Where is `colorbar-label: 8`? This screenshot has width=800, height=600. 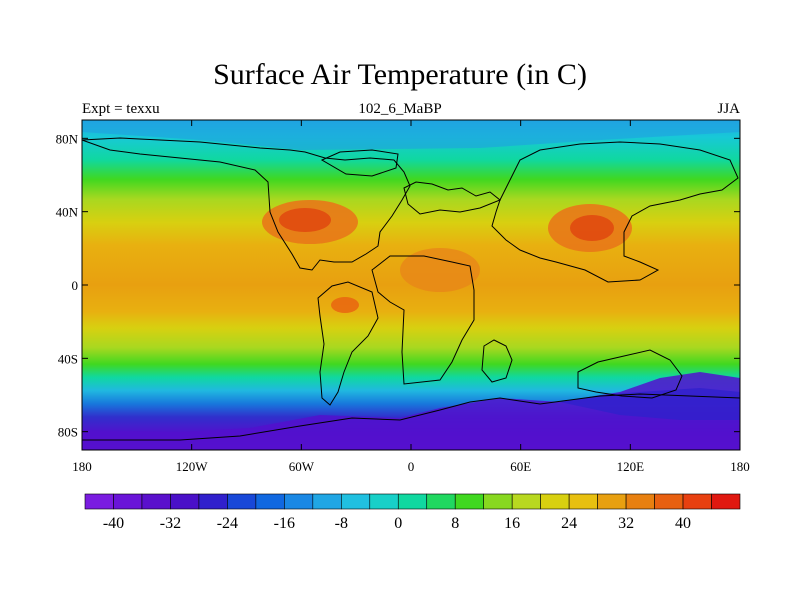
colorbar-label: 8 is located at coordinates (455, 523).